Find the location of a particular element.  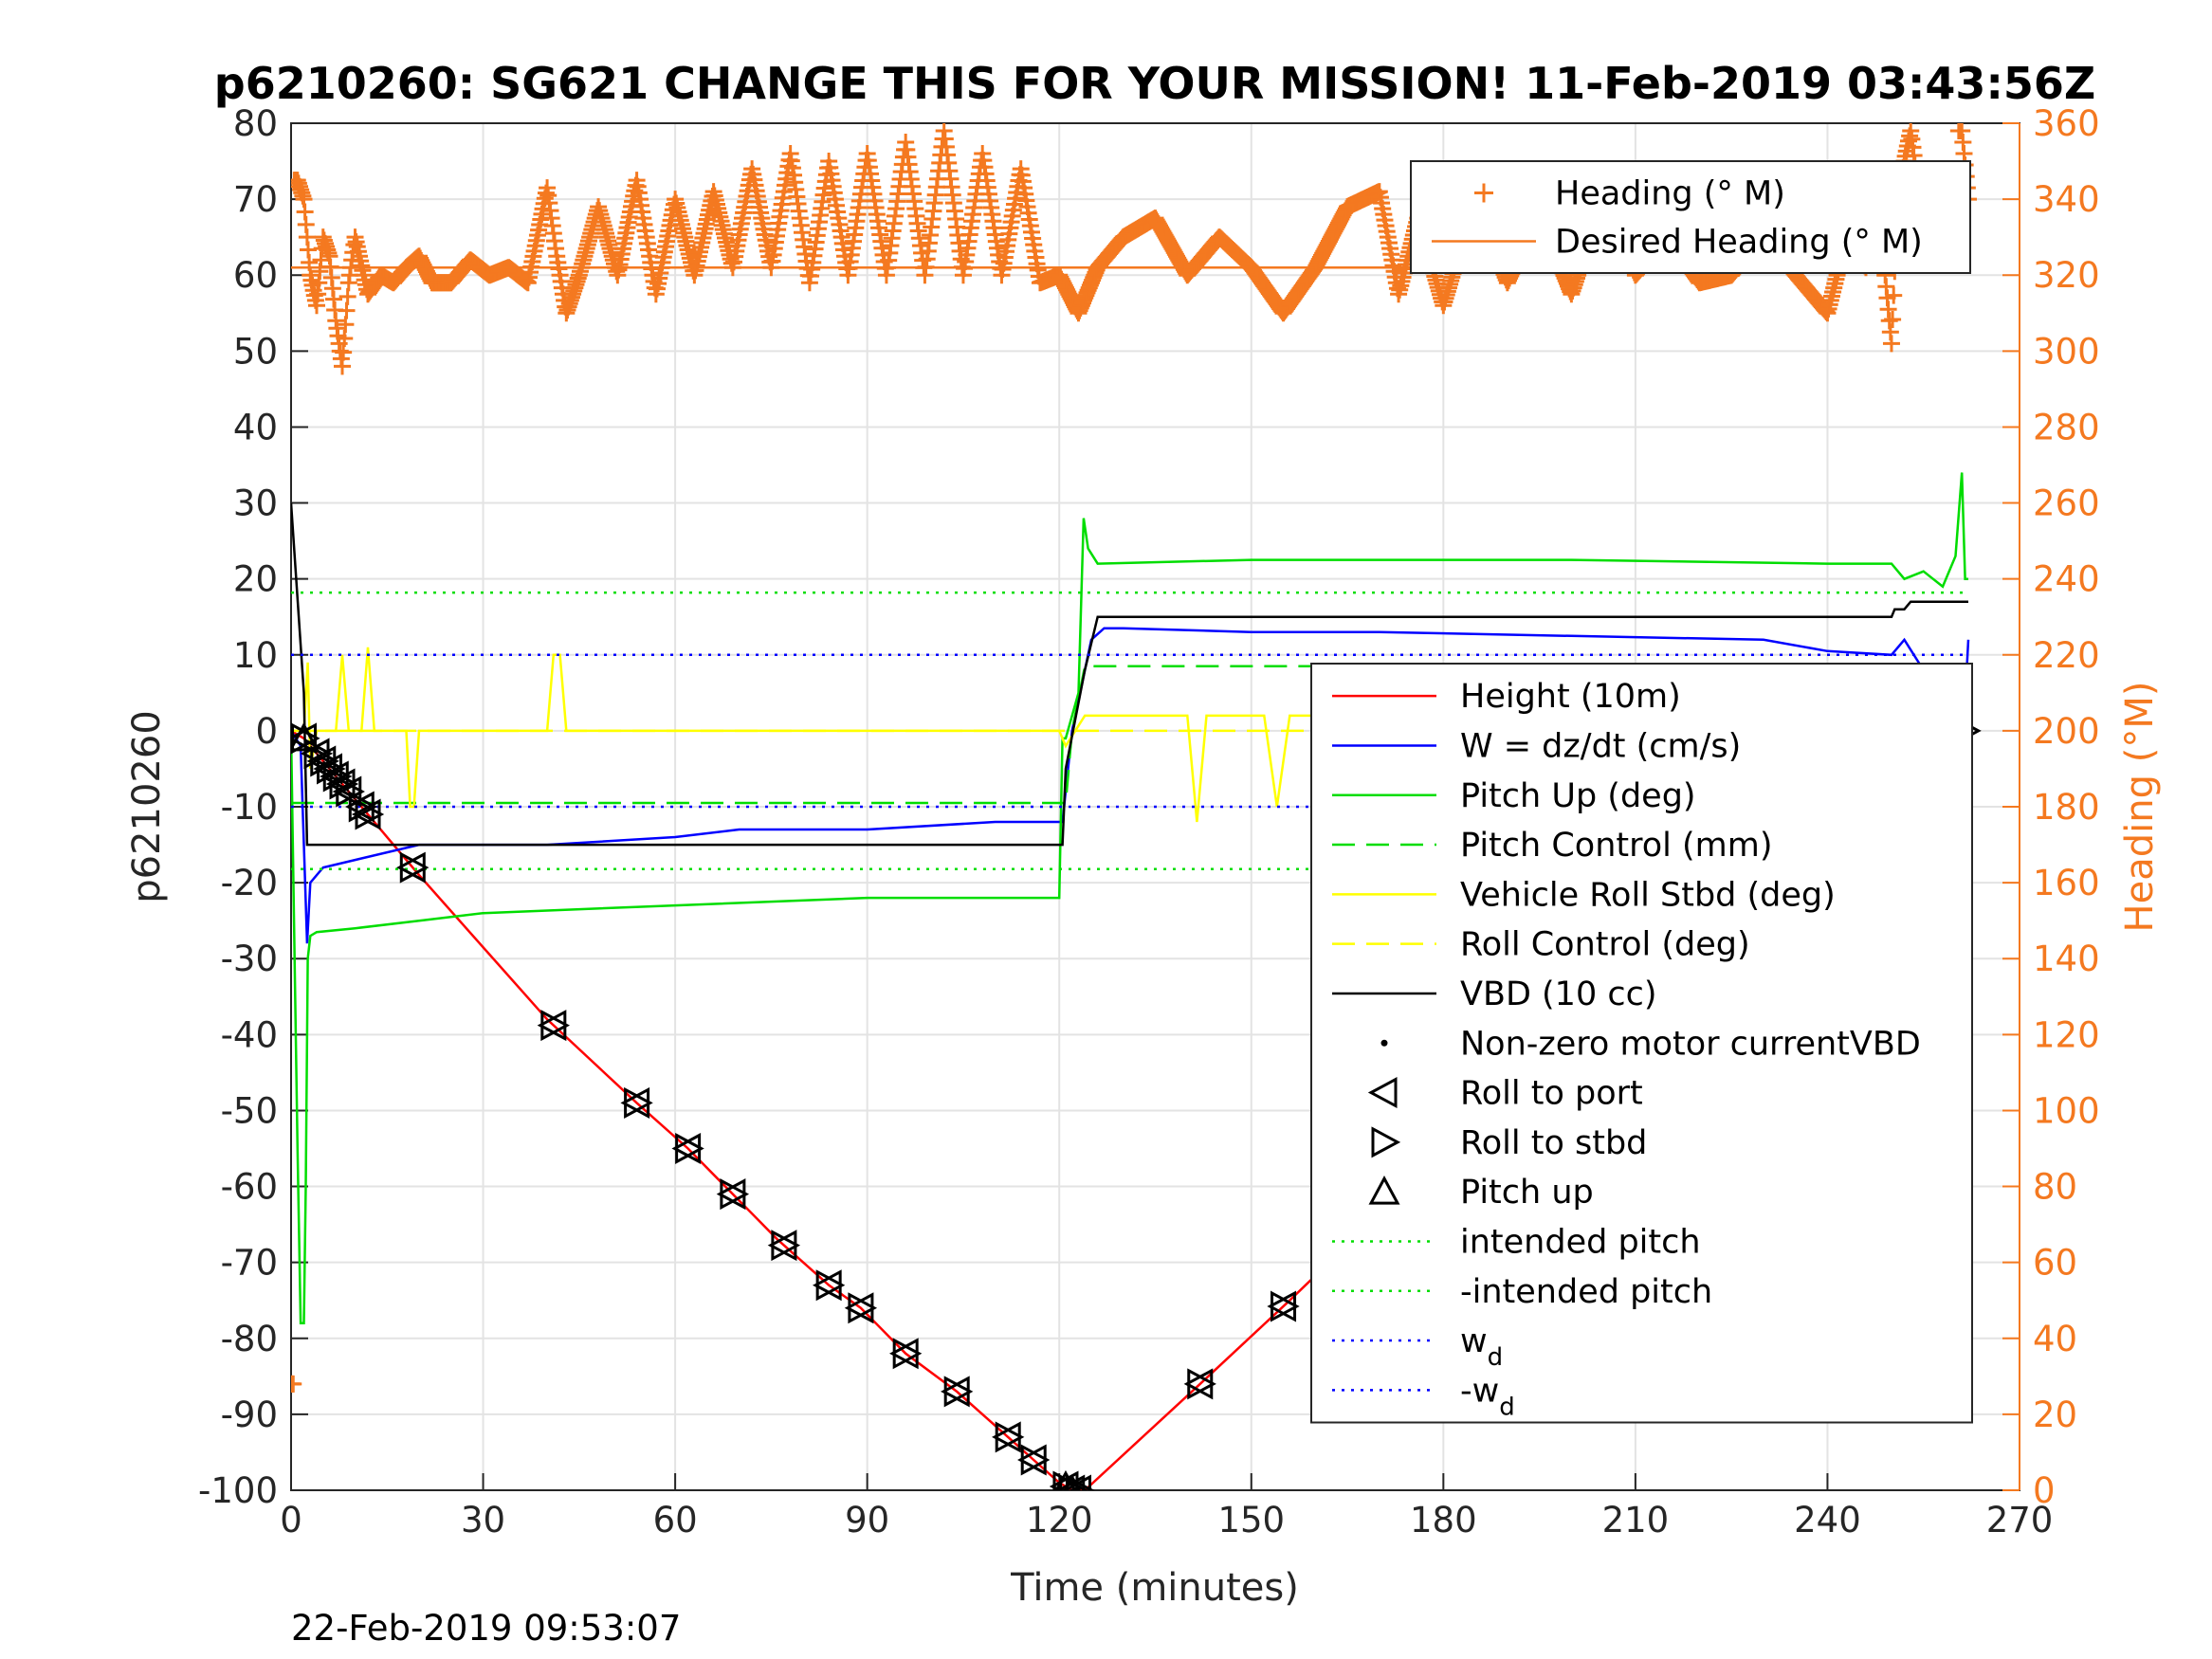

right-axis-label: Heading (°M) is located at coordinates (2140, 807).